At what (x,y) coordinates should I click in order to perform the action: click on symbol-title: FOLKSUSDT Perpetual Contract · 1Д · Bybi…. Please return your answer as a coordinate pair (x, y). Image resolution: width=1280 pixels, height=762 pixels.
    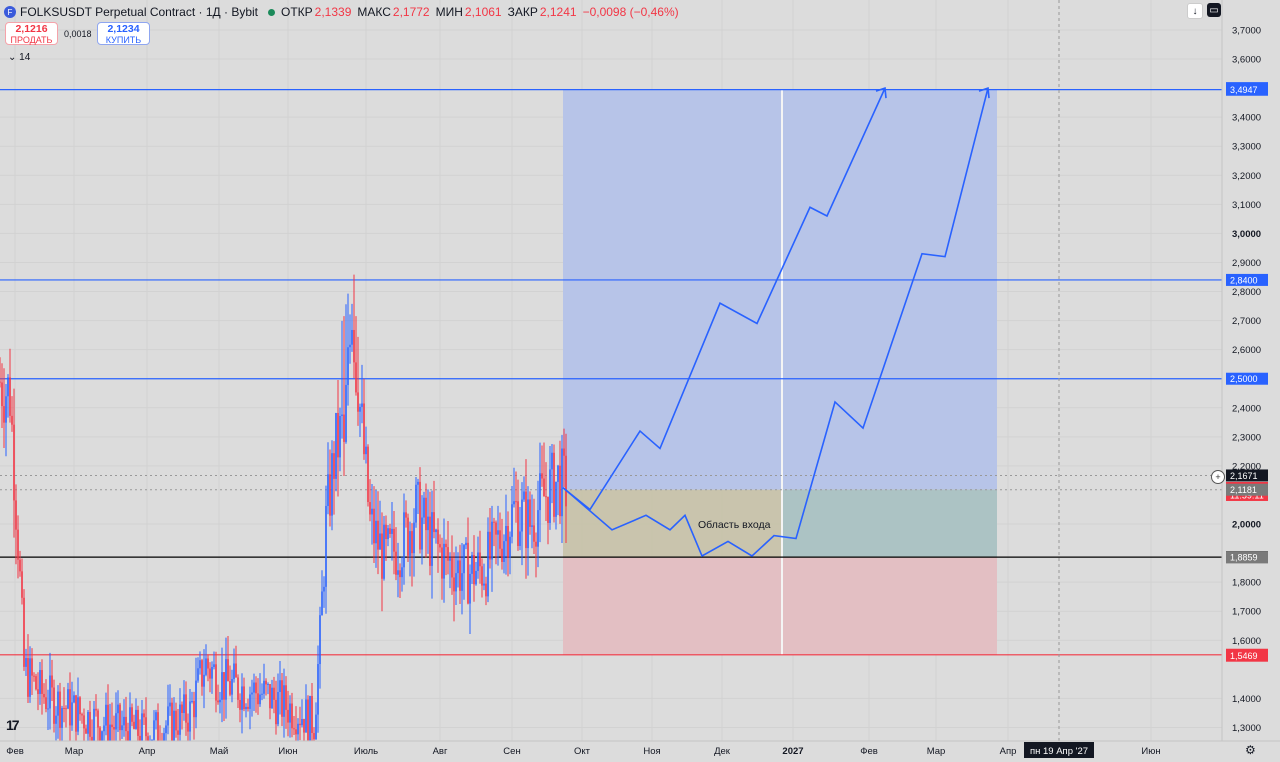
    Looking at the image, I should click on (139, 12).